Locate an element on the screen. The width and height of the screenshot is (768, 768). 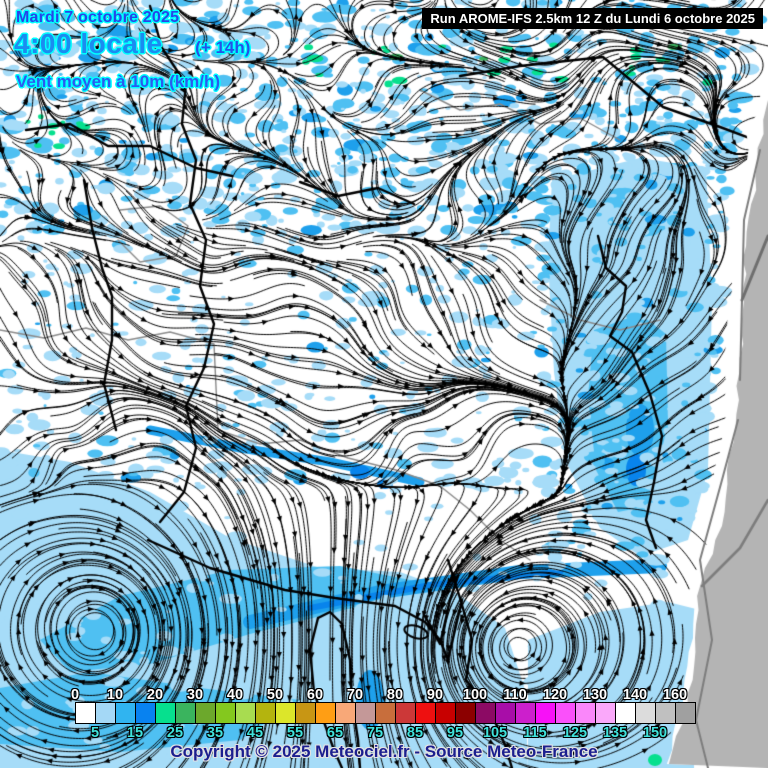
wind-speed-color-scale is located at coordinates (385, 713).